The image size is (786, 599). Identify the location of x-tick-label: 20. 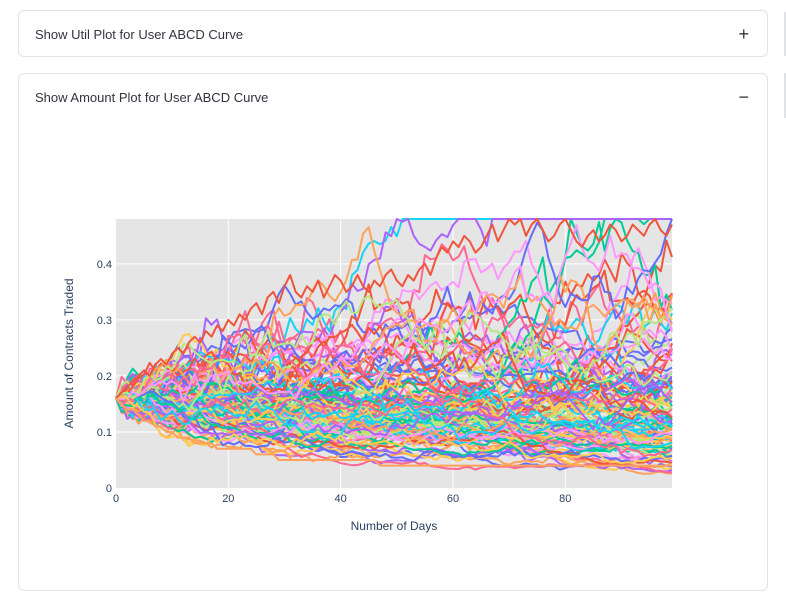
(228, 499).